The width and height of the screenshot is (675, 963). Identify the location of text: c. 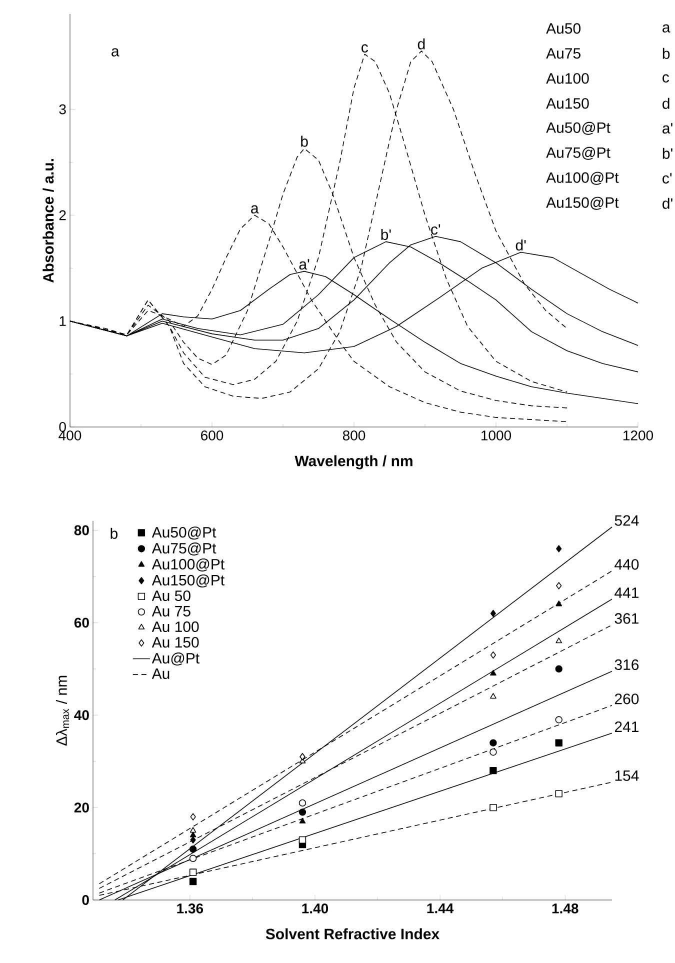
(666, 78).